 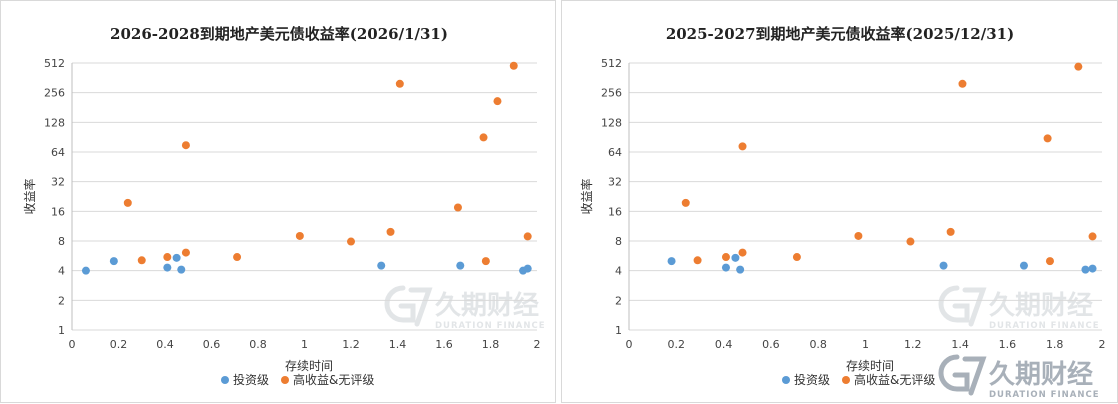 What do you see at coordinates (351, 344) in the screenshot?
I see `x-tick-label: 1.2` at bounding box center [351, 344].